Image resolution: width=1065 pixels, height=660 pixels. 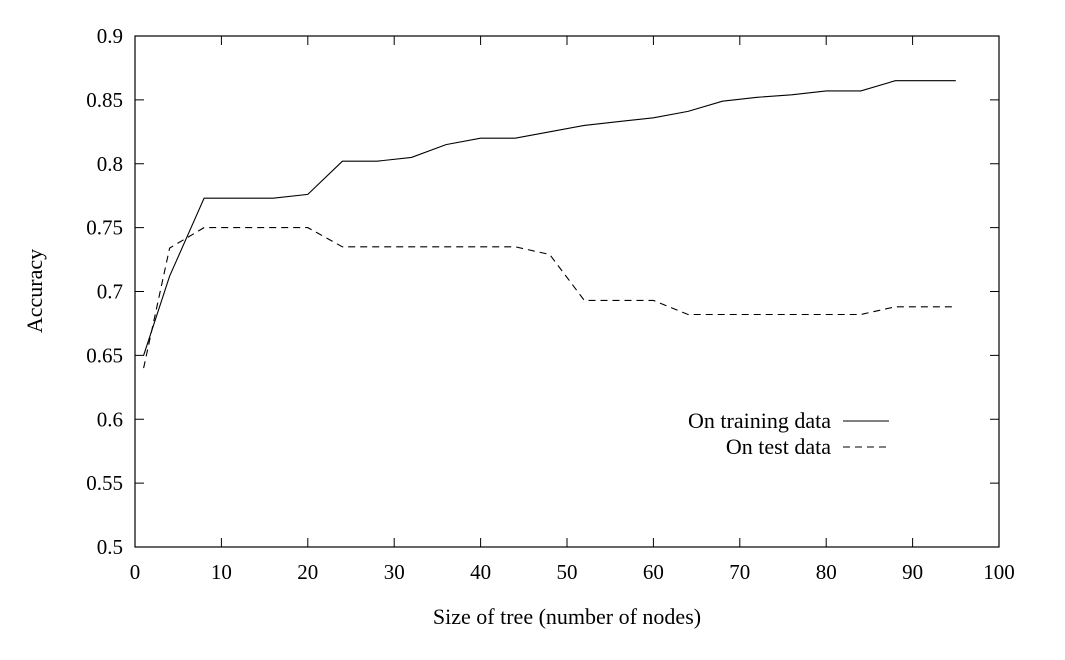 I want to click on x-tick-label: 70, so click(x=739, y=572).